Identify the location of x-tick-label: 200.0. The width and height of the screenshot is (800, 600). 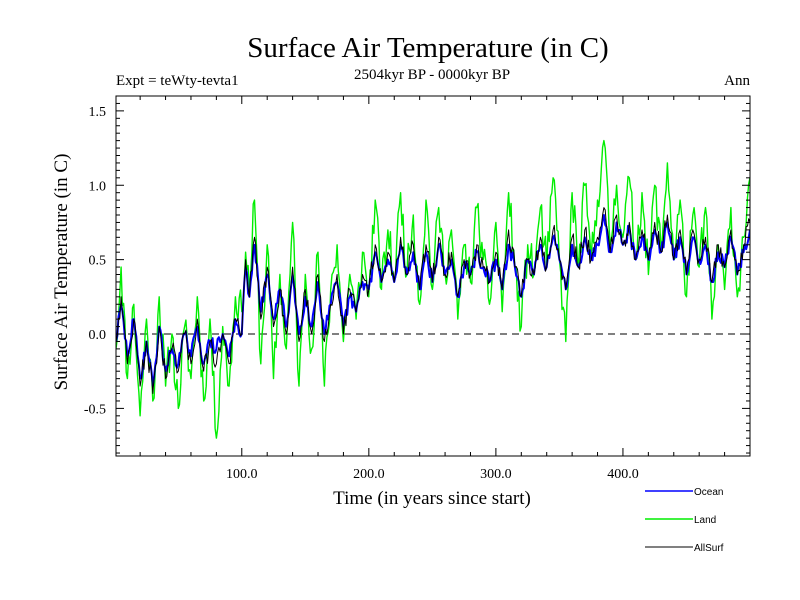
(369, 474).